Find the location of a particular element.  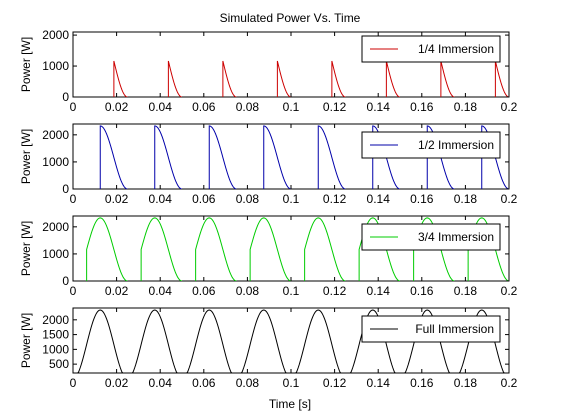

x-axis-label: Time [s] is located at coordinates (290, 404).